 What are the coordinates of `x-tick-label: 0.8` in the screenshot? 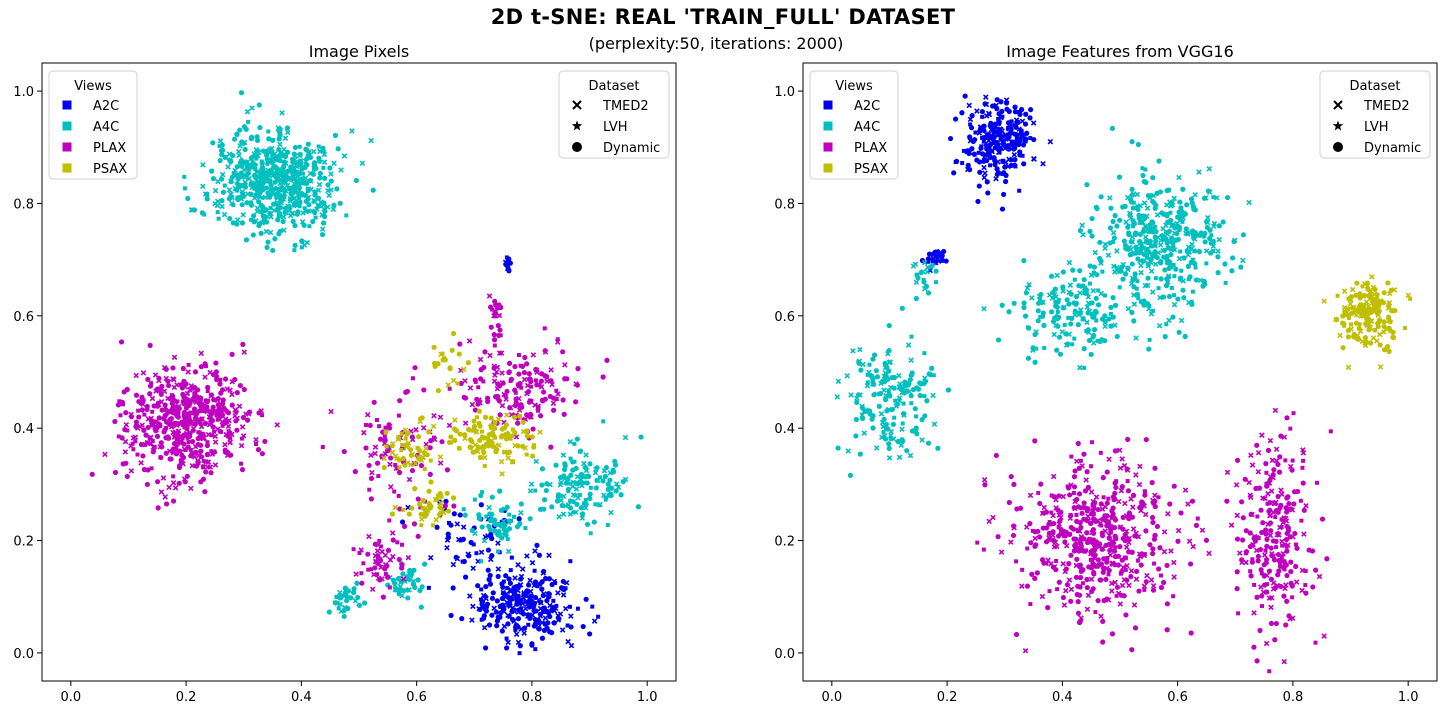 It's located at (1293, 697).